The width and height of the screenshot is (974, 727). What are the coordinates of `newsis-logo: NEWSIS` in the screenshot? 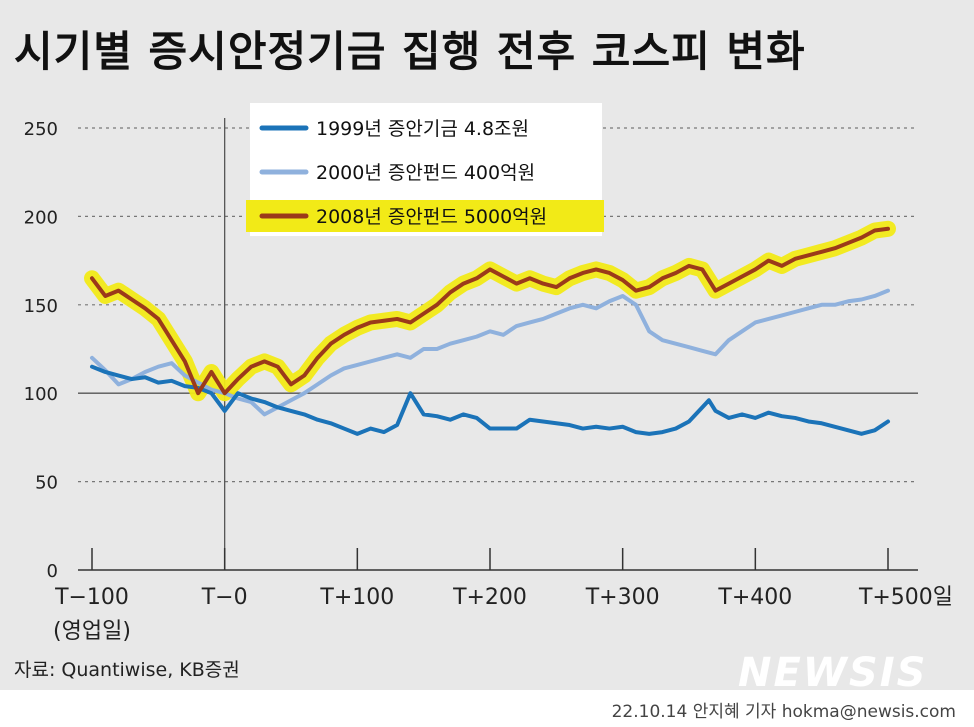 It's located at (833, 673).